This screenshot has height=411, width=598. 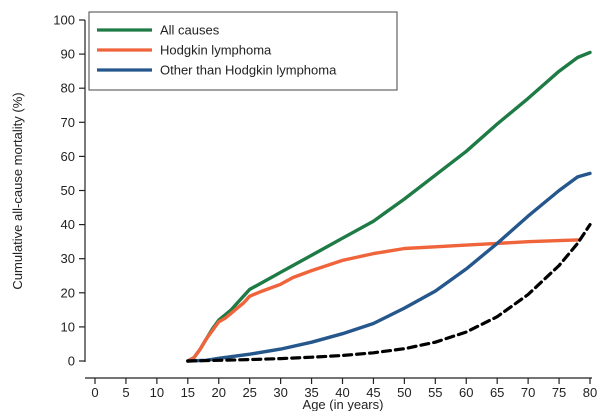 I want to click on y-tick-label: 0, so click(x=71, y=361).